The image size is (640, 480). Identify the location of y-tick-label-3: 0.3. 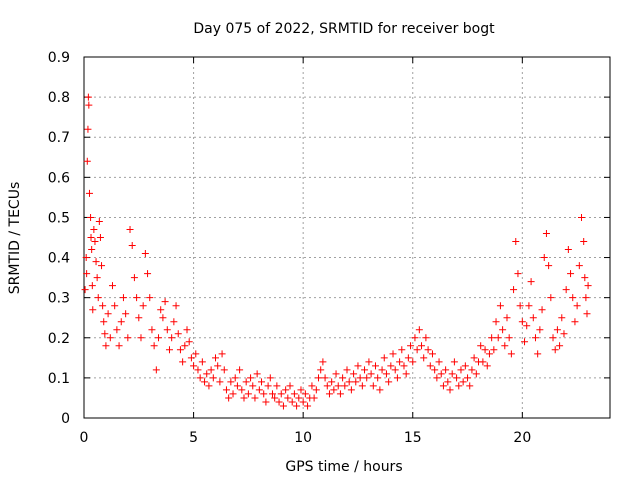
(59, 299).